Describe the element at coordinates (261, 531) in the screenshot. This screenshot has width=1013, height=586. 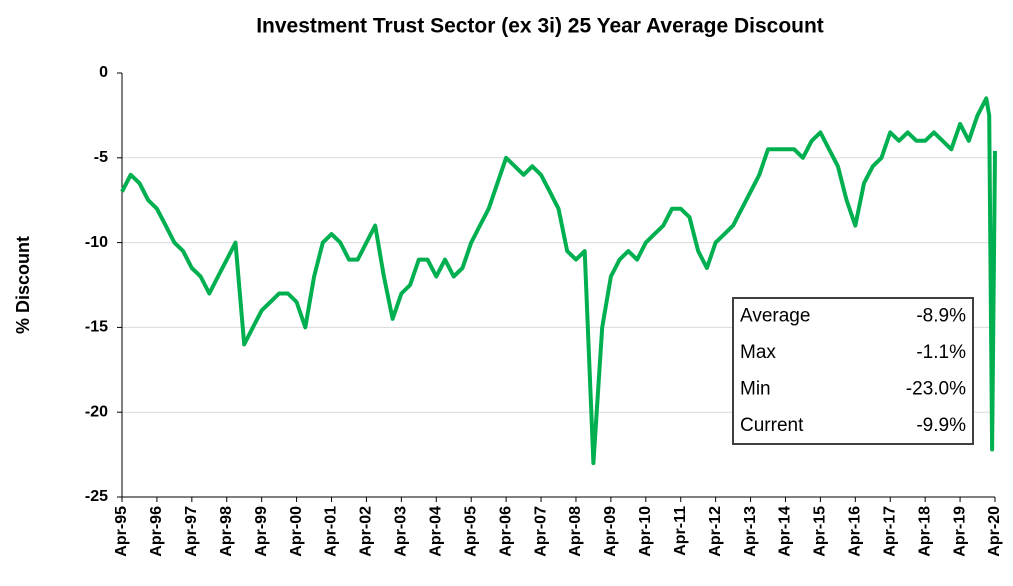
I see `x-tick-label: Apr-99` at that location.